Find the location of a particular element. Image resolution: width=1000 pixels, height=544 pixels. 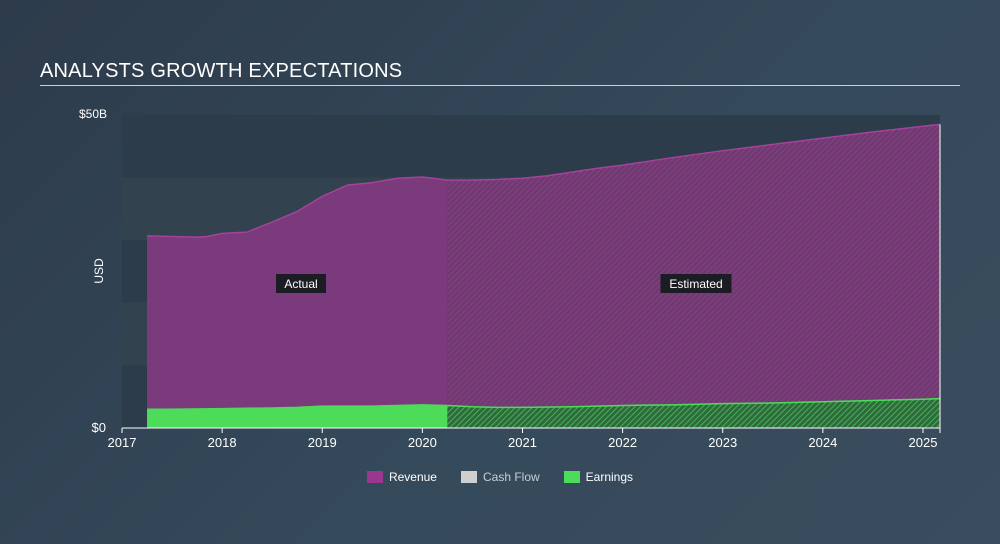

actual-label-box is located at coordinates (301, 283).